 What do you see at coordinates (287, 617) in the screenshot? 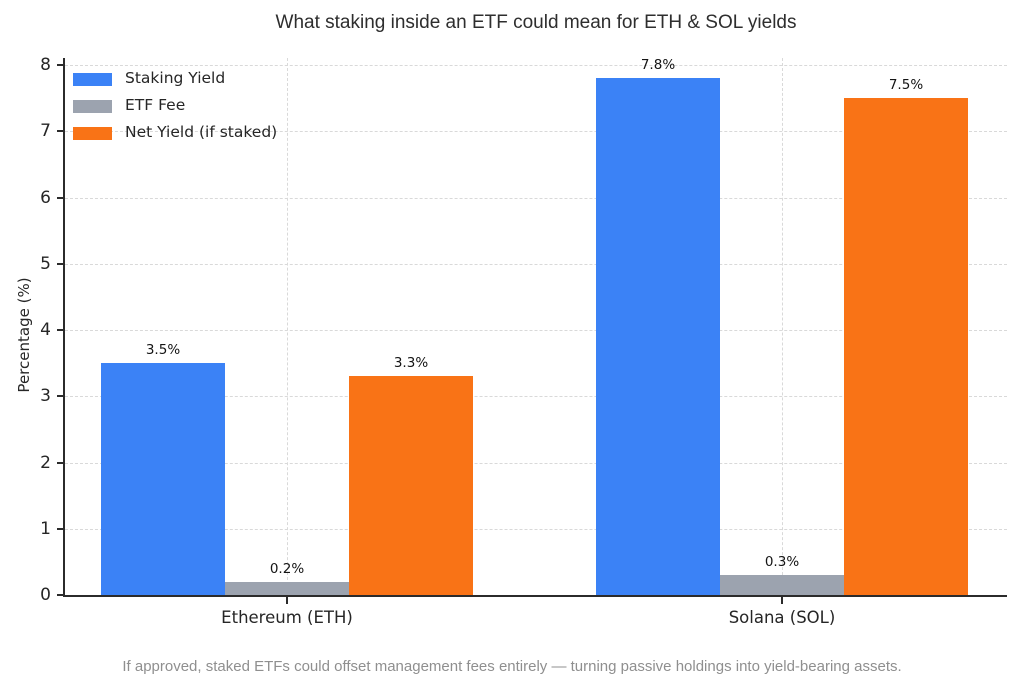
I see `x-axis-label-0: Ethereum (ETH)` at bounding box center [287, 617].